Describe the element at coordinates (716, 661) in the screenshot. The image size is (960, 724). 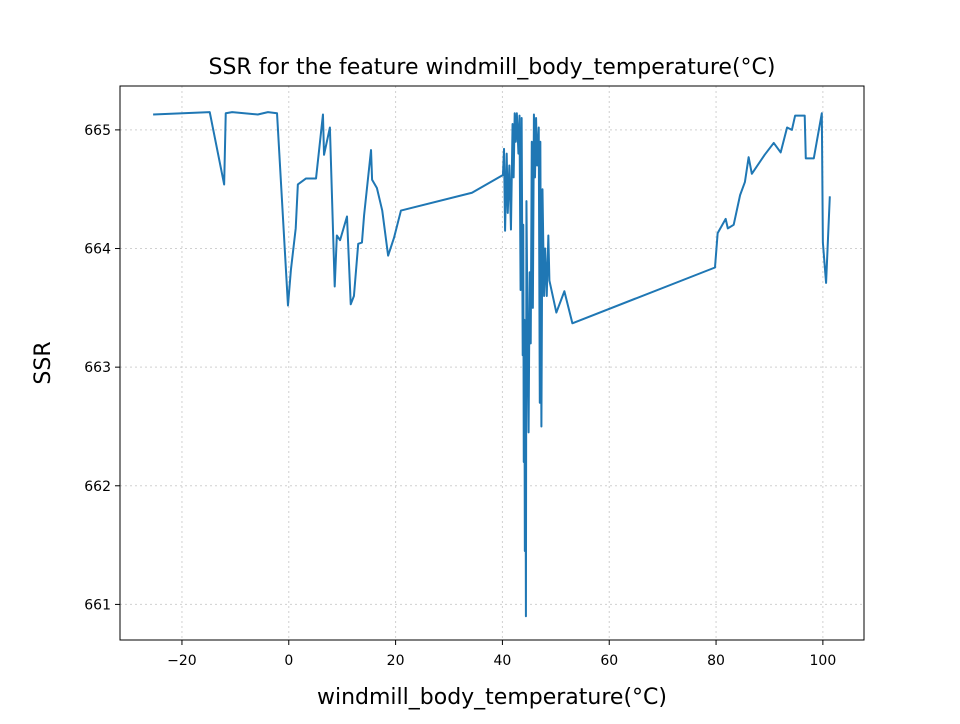
I see `x-tick-label: 80` at that location.